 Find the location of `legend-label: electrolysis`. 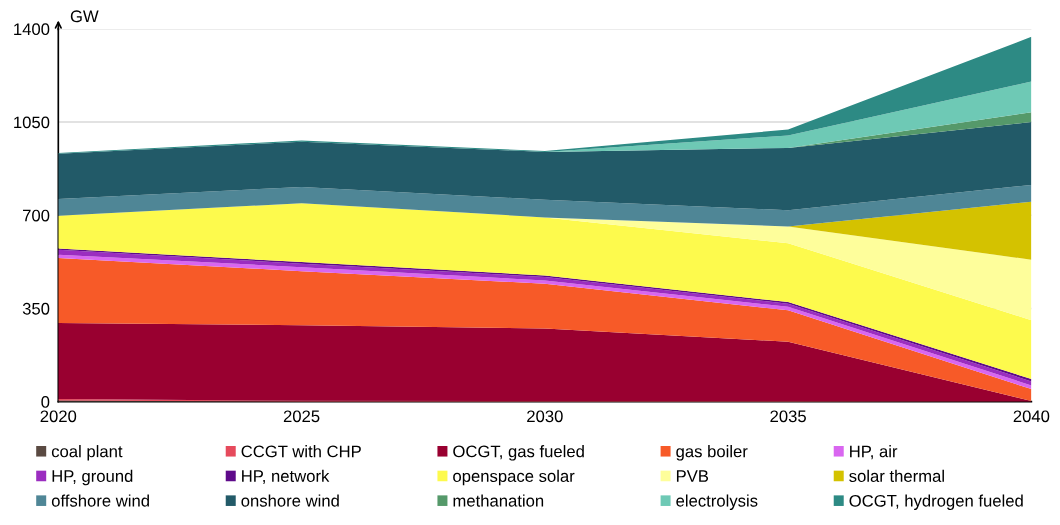

legend-label: electrolysis is located at coordinates (717, 502).